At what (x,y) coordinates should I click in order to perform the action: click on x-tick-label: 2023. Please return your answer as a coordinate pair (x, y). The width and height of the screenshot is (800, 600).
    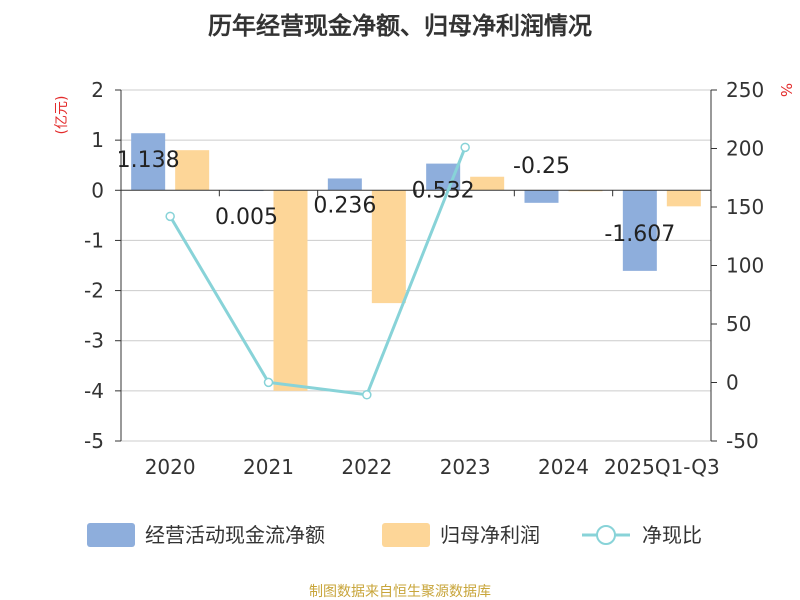
    Looking at the image, I should click on (465, 467).